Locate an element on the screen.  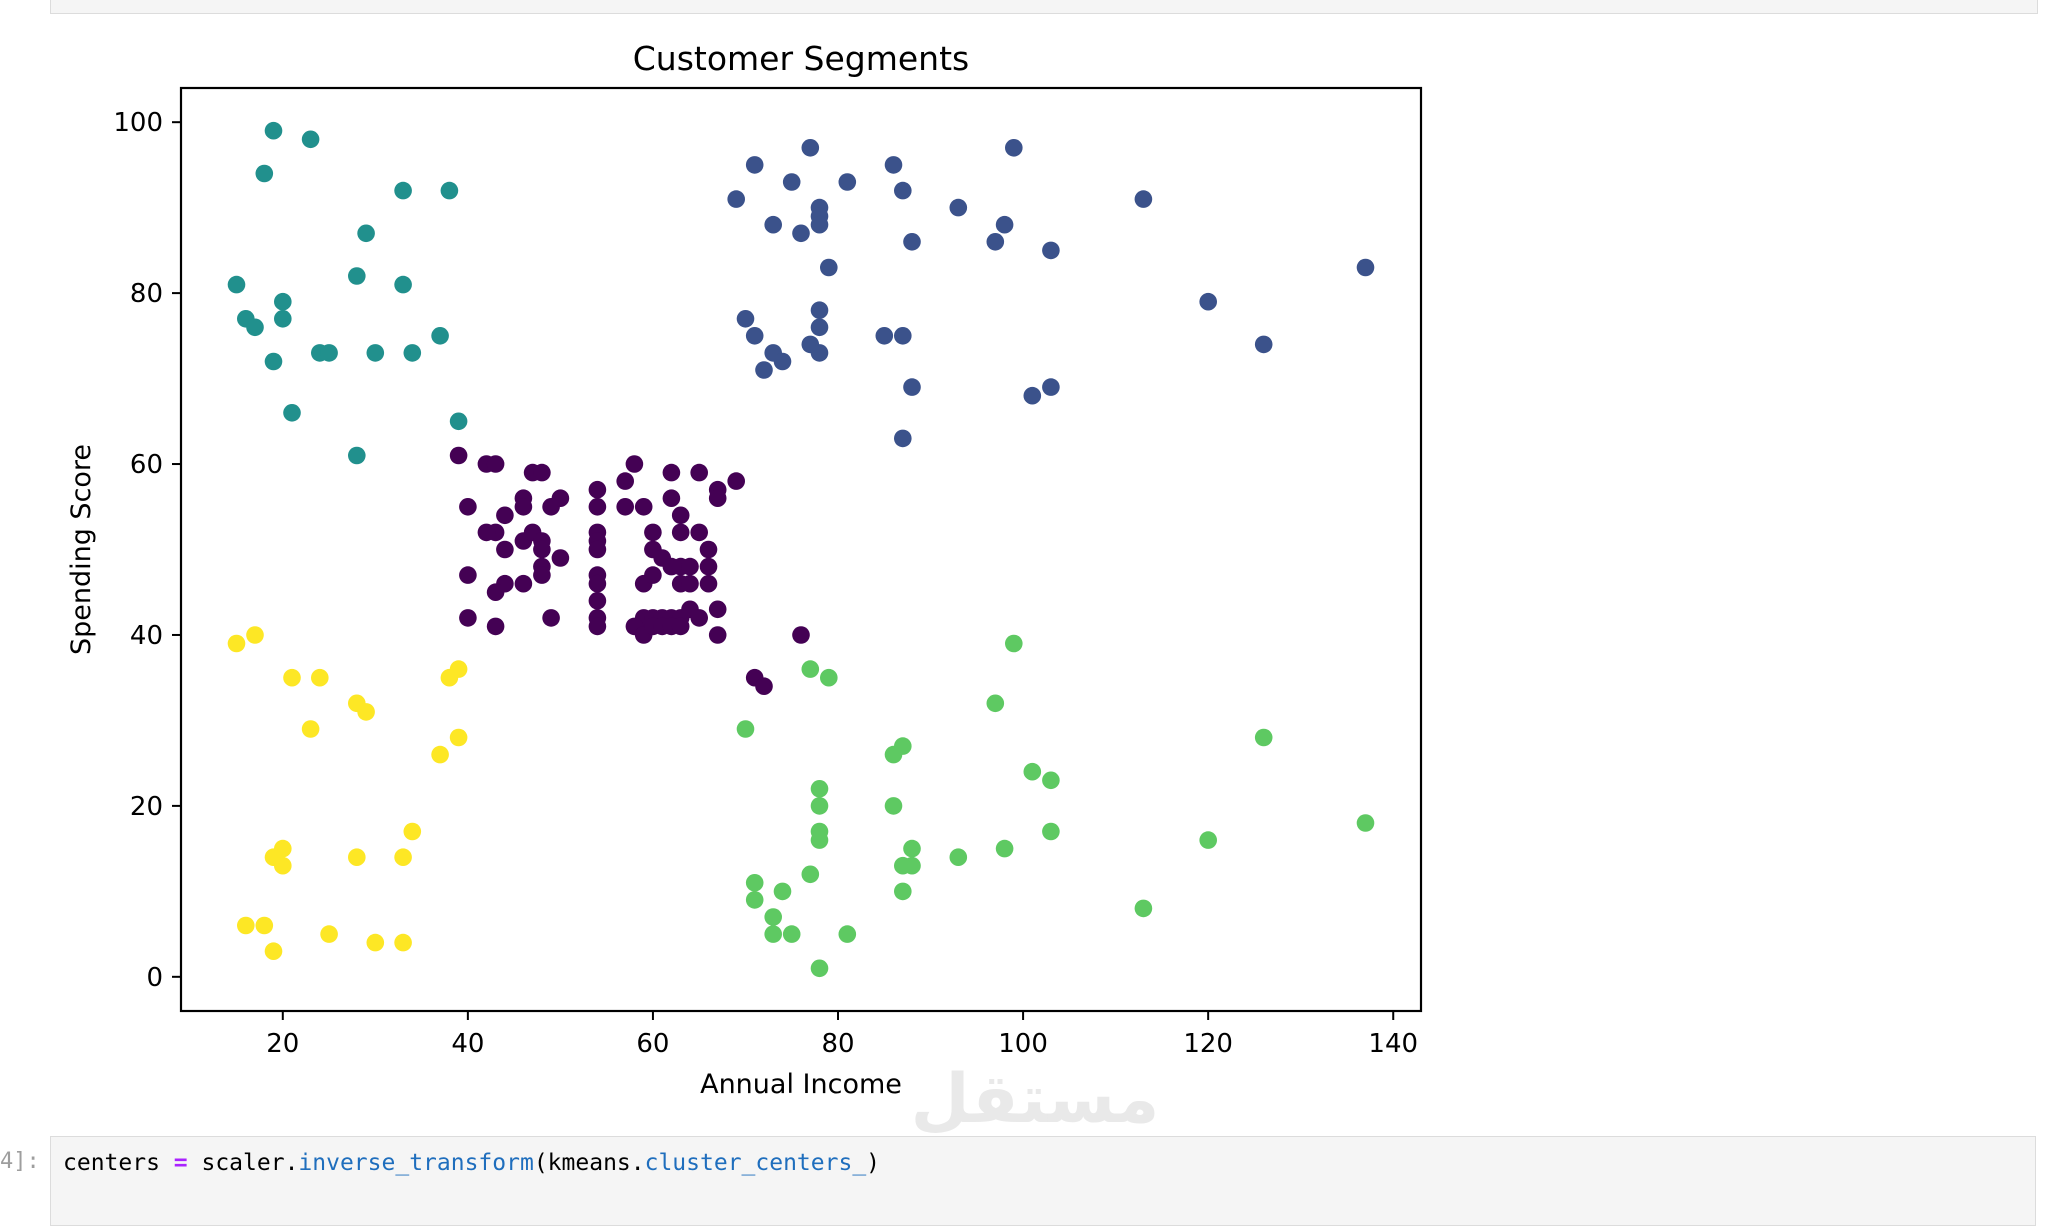
previous-cell-output is located at coordinates (1044, 7).